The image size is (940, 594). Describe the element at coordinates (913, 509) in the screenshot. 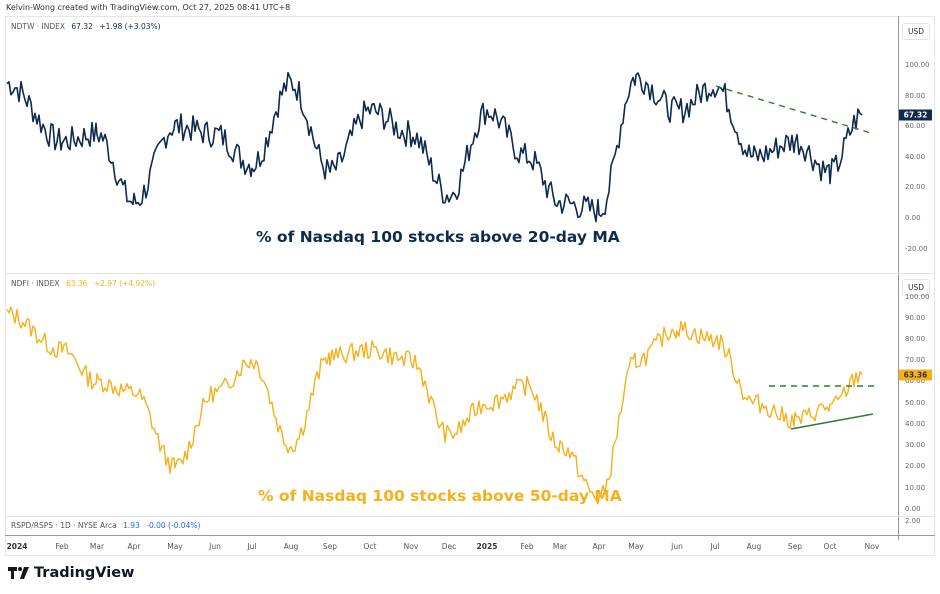

I see `bottom-ytick: 0.00` at that location.